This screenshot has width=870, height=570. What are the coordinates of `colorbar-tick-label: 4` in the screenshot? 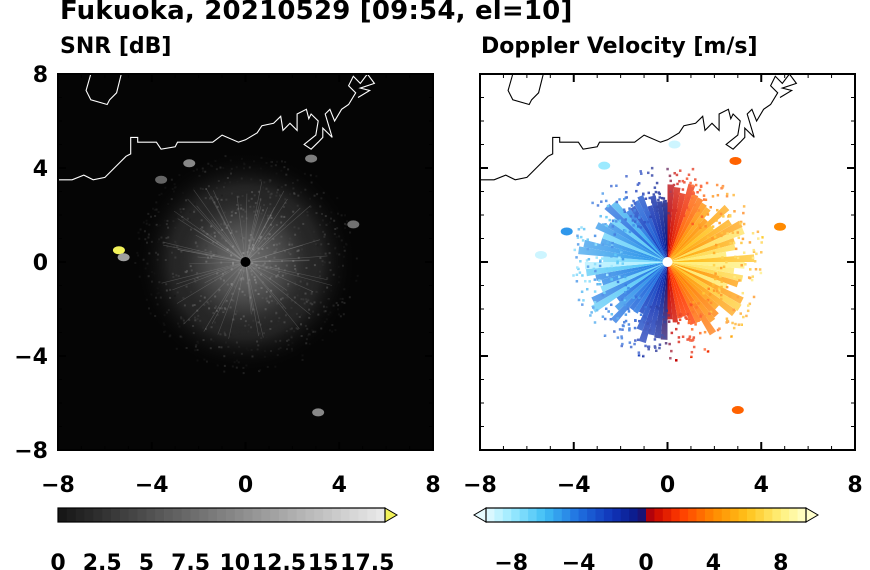 It's located at (713, 560).